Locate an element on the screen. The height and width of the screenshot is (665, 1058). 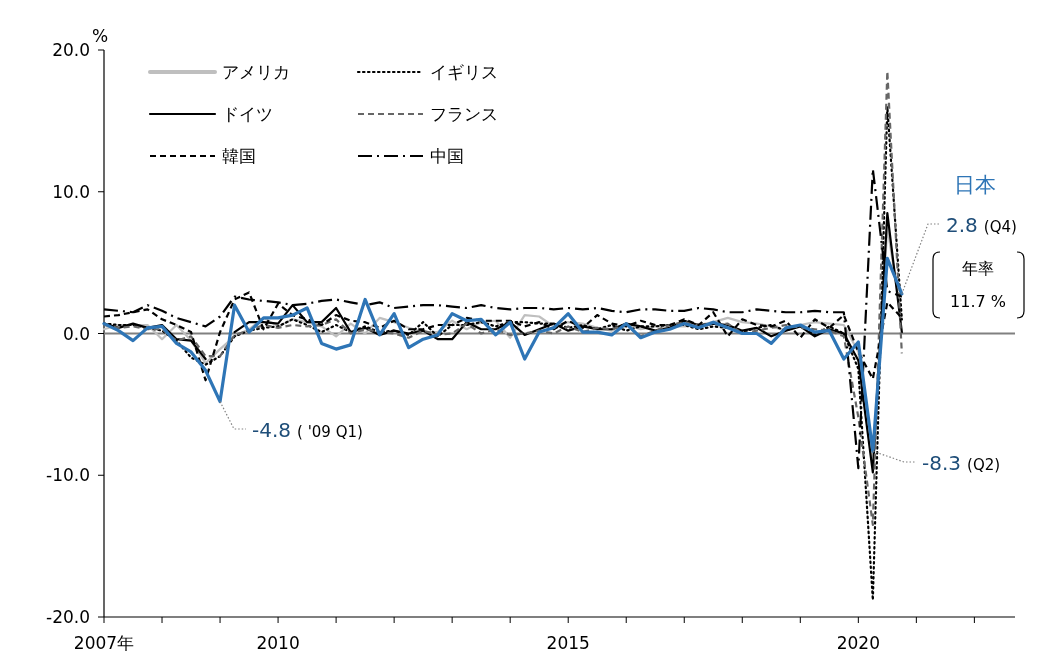
legend-label: 中国 is located at coordinates (447, 156).